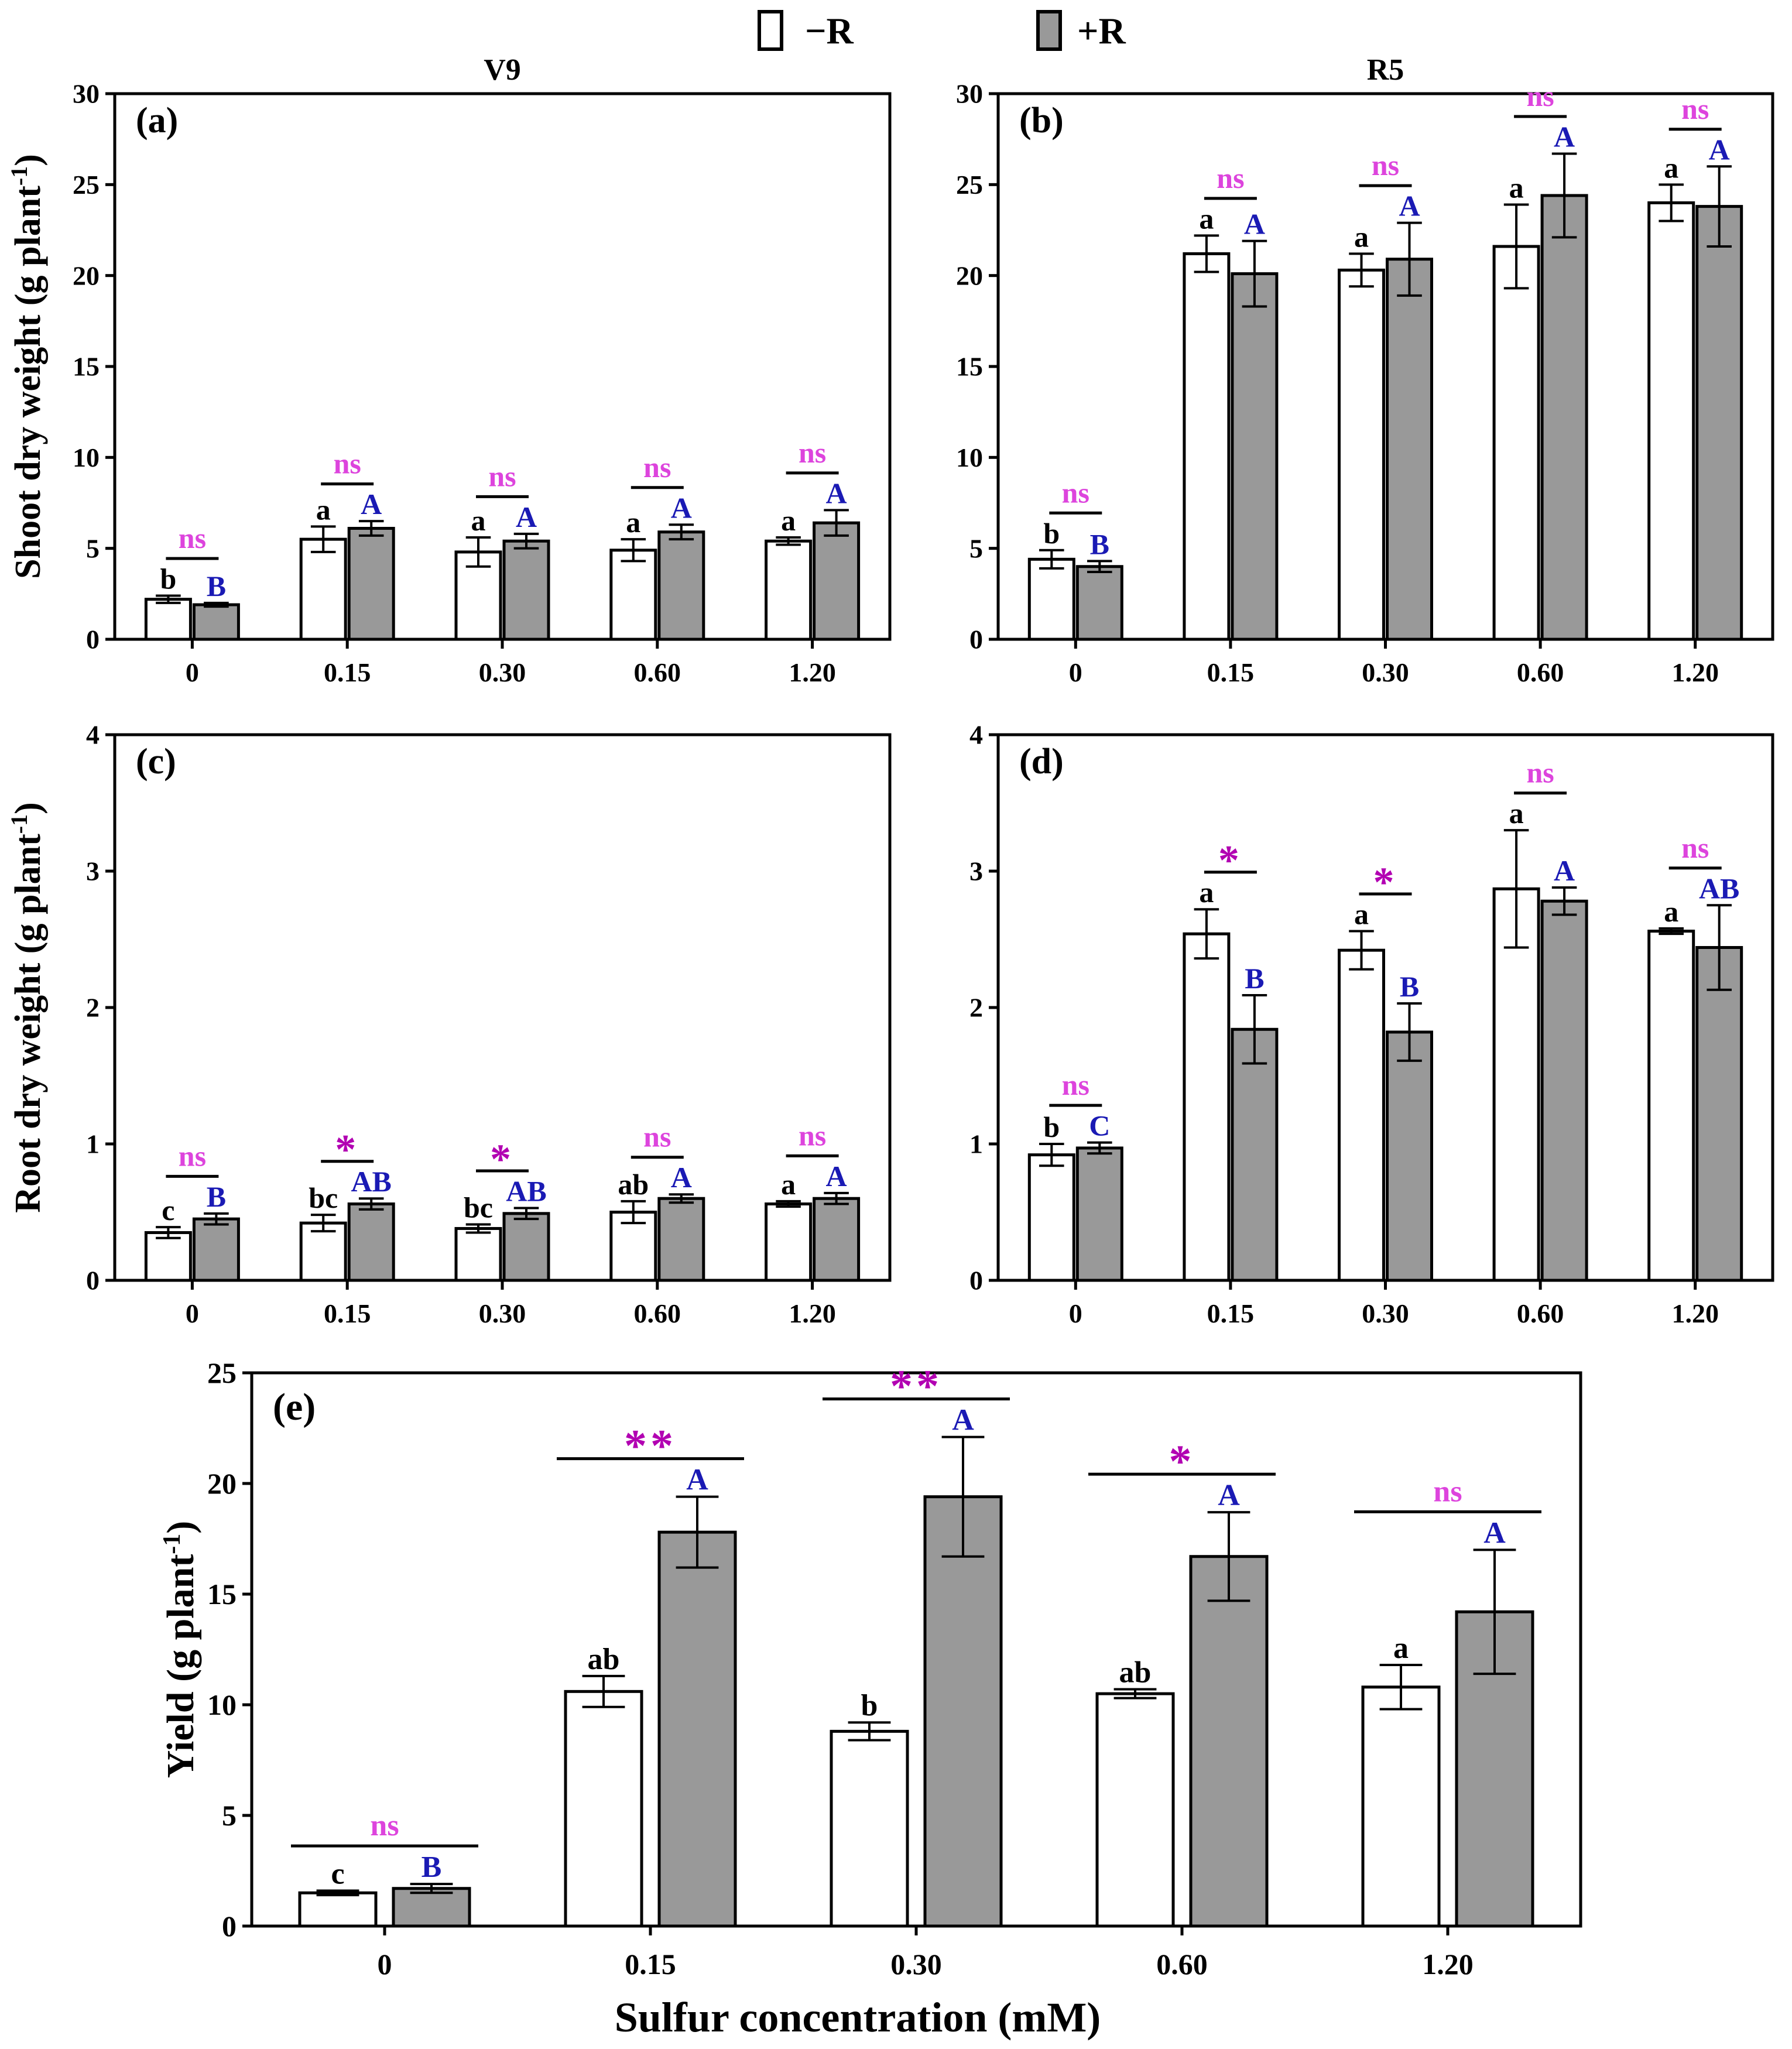  I want to click on y-axis-title-end-c: ), so click(28, 808).